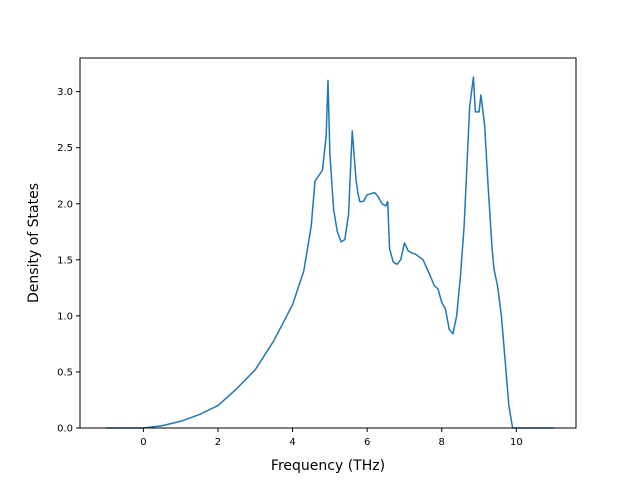 The width and height of the screenshot is (640, 484). I want to click on x-axis-title: Frequency (THz), so click(328, 466).